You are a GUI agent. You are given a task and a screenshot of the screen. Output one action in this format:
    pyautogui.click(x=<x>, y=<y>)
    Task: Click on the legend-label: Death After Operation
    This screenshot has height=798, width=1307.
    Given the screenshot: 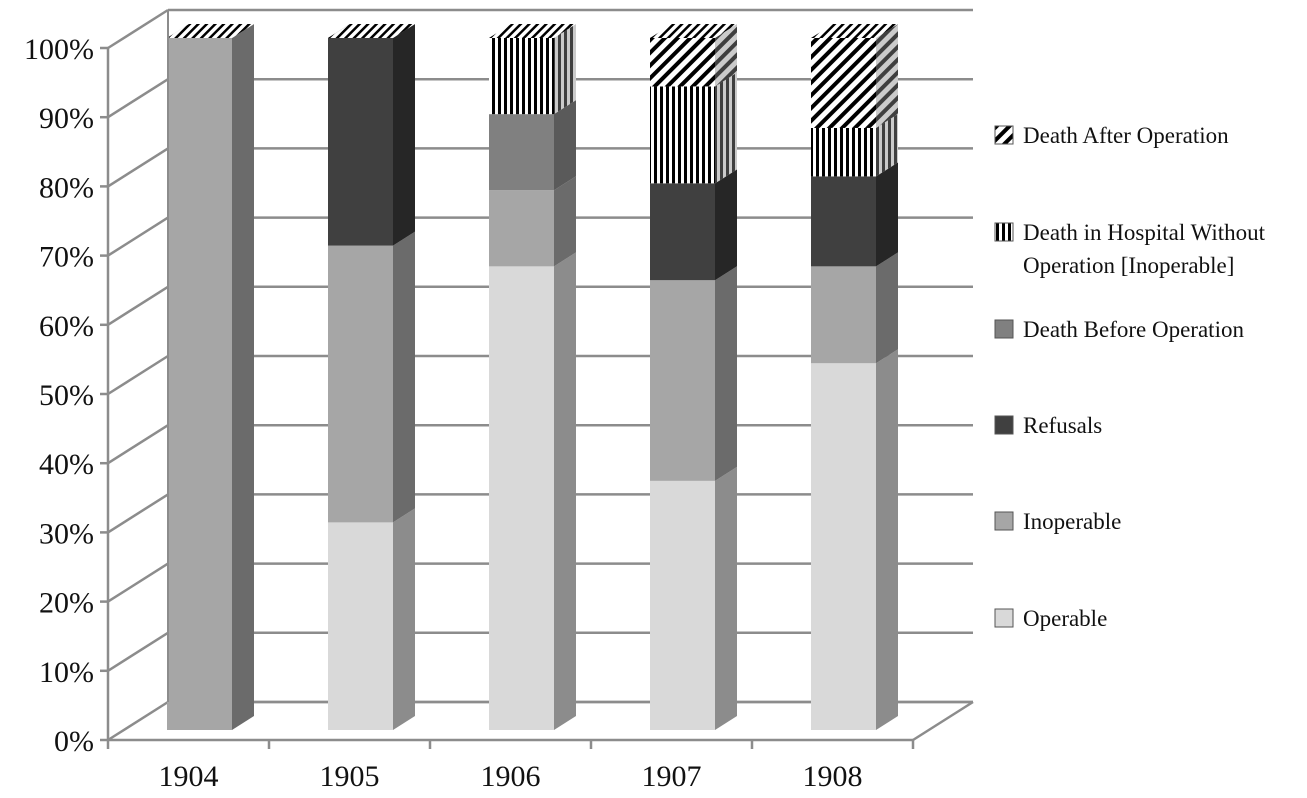 What is the action you would take?
    pyautogui.click(x=1126, y=135)
    